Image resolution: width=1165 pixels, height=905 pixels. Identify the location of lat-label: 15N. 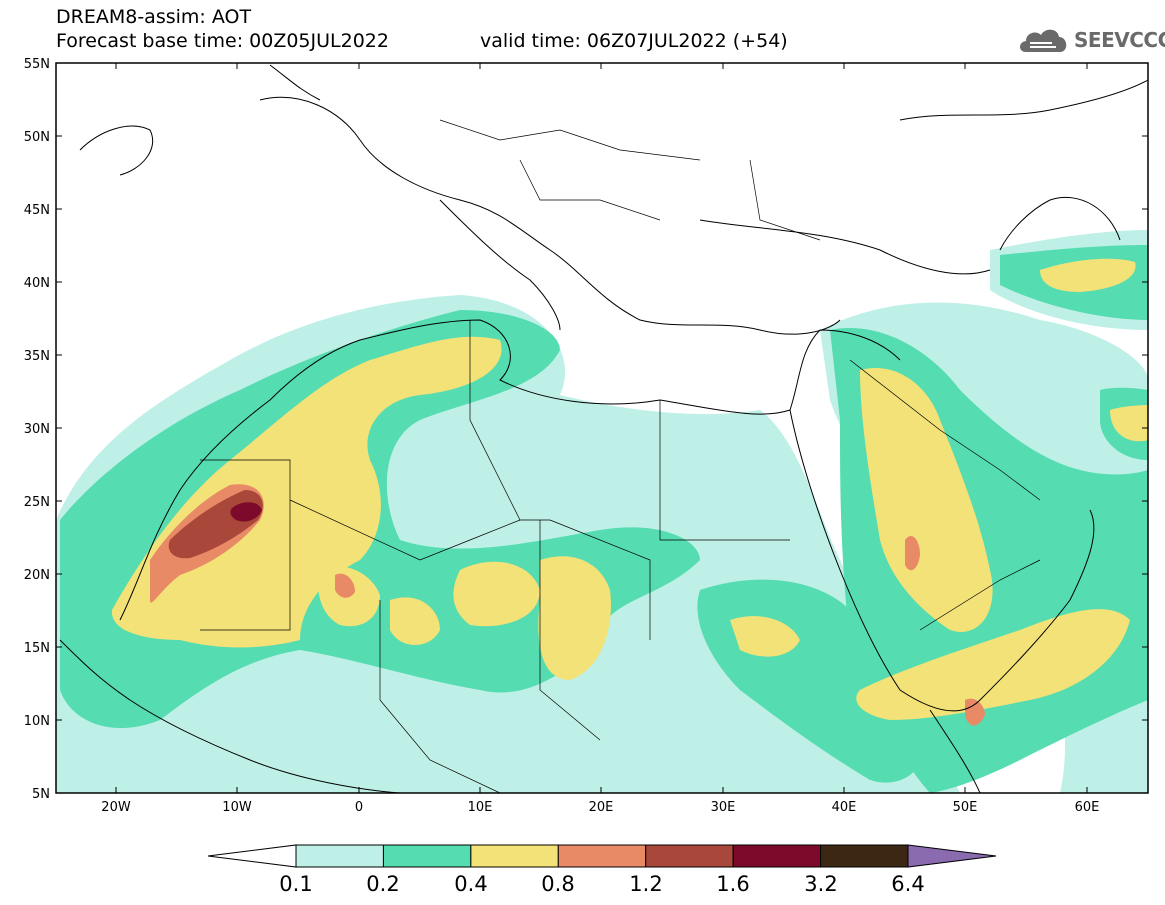
(37, 648).